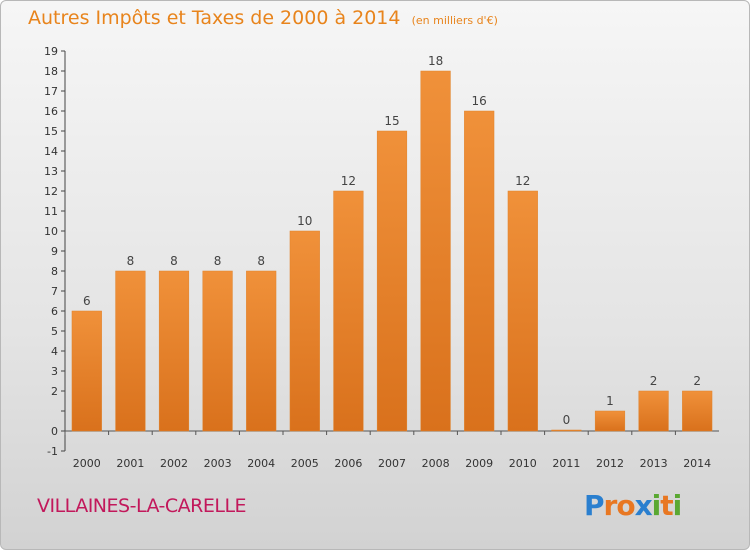 The image size is (750, 550). What do you see at coordinates (51, 191) in the screenshot?
I see `y-tick-label: 12` at bounding box center [51, 191].